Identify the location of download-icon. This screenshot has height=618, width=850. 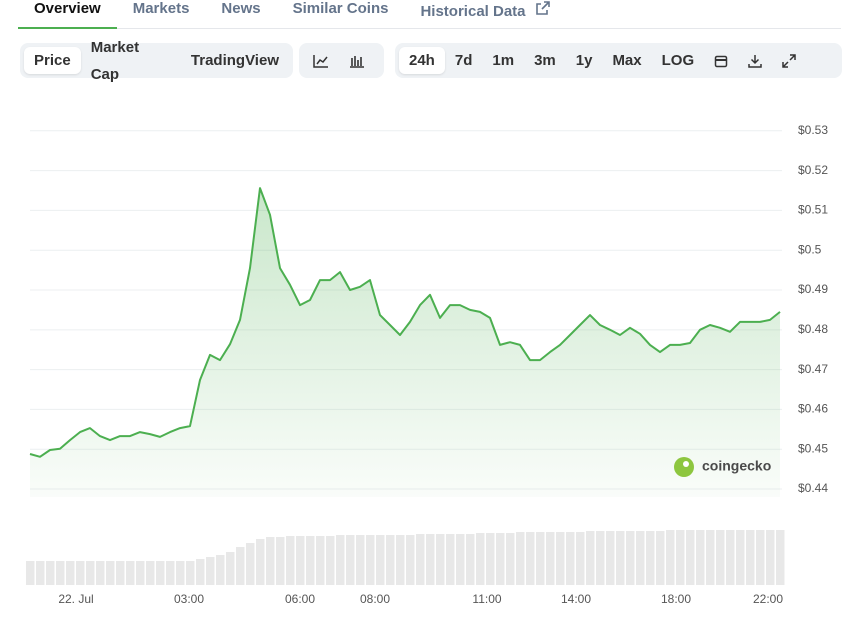
(755, 61).